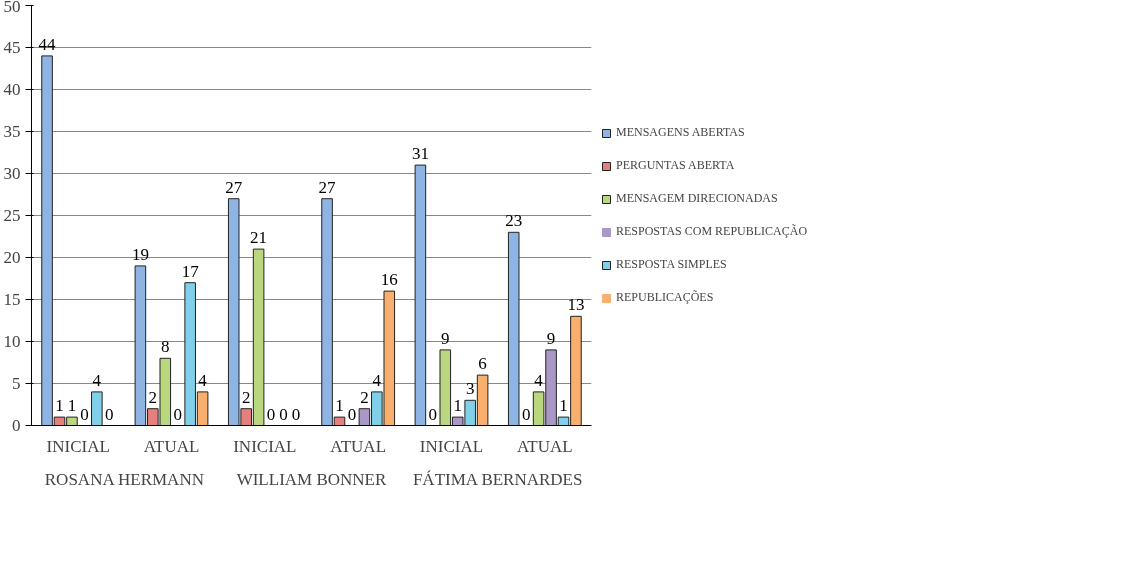 Image resolution: width=1130 pixels, height=582 pixels. What do you see at coordinates (12, 341) in the screenshot?
I see `y-tick-label: 10` at bounding box center [12, 341].